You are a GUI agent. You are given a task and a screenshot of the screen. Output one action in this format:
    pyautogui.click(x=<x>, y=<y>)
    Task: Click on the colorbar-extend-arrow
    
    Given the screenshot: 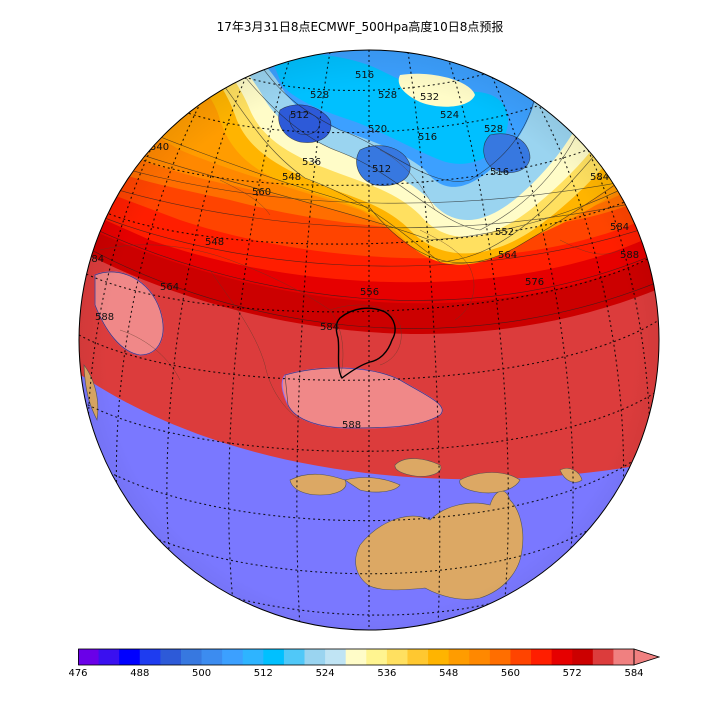 What is the action you would take?
    pyautogui.click(x=647, y=657)
    